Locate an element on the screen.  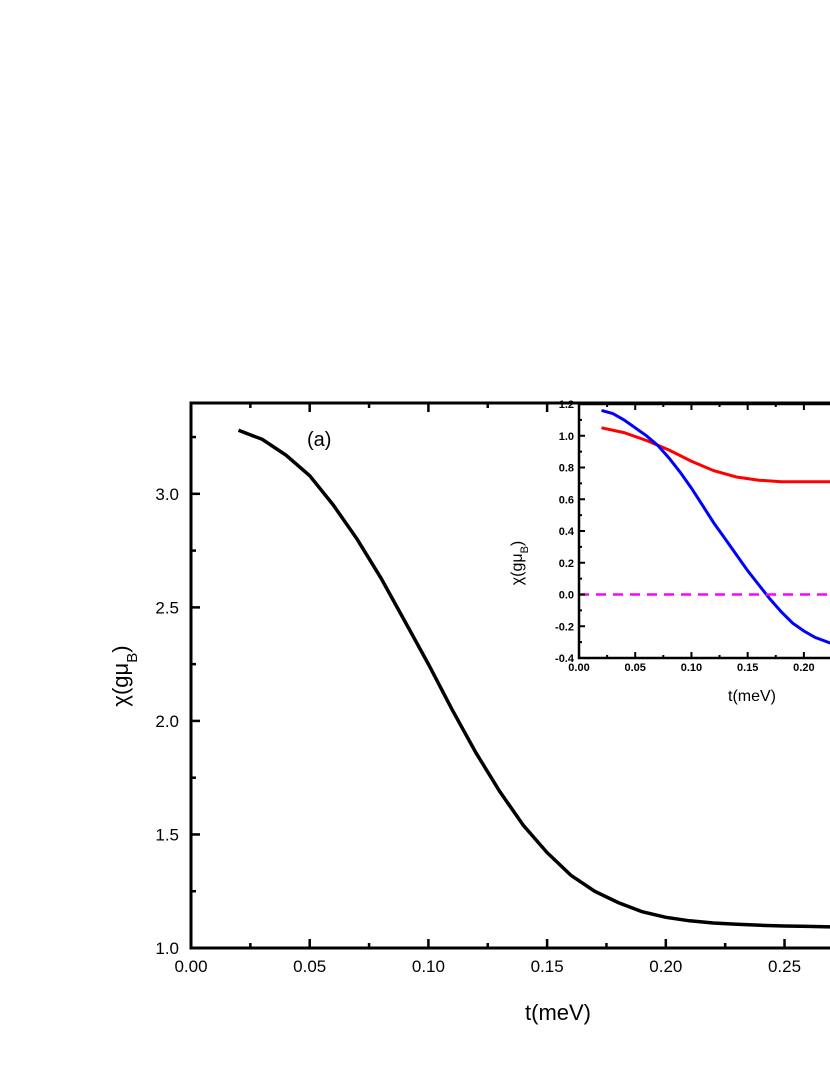
y-tick-label: 1.5 is located at coordinates (167, 834).